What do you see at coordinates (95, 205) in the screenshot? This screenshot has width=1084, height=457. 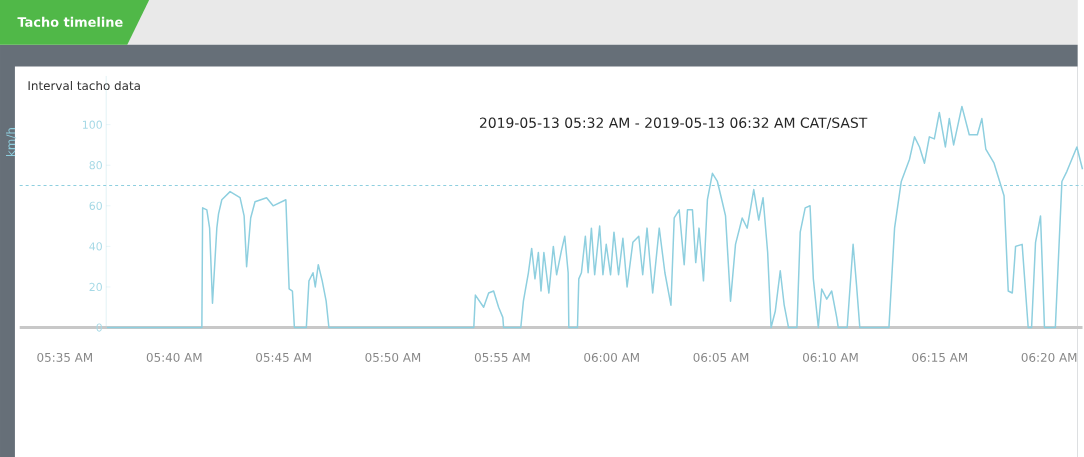 I see `y-tick-label: 60` at bounding box center [95, 205].